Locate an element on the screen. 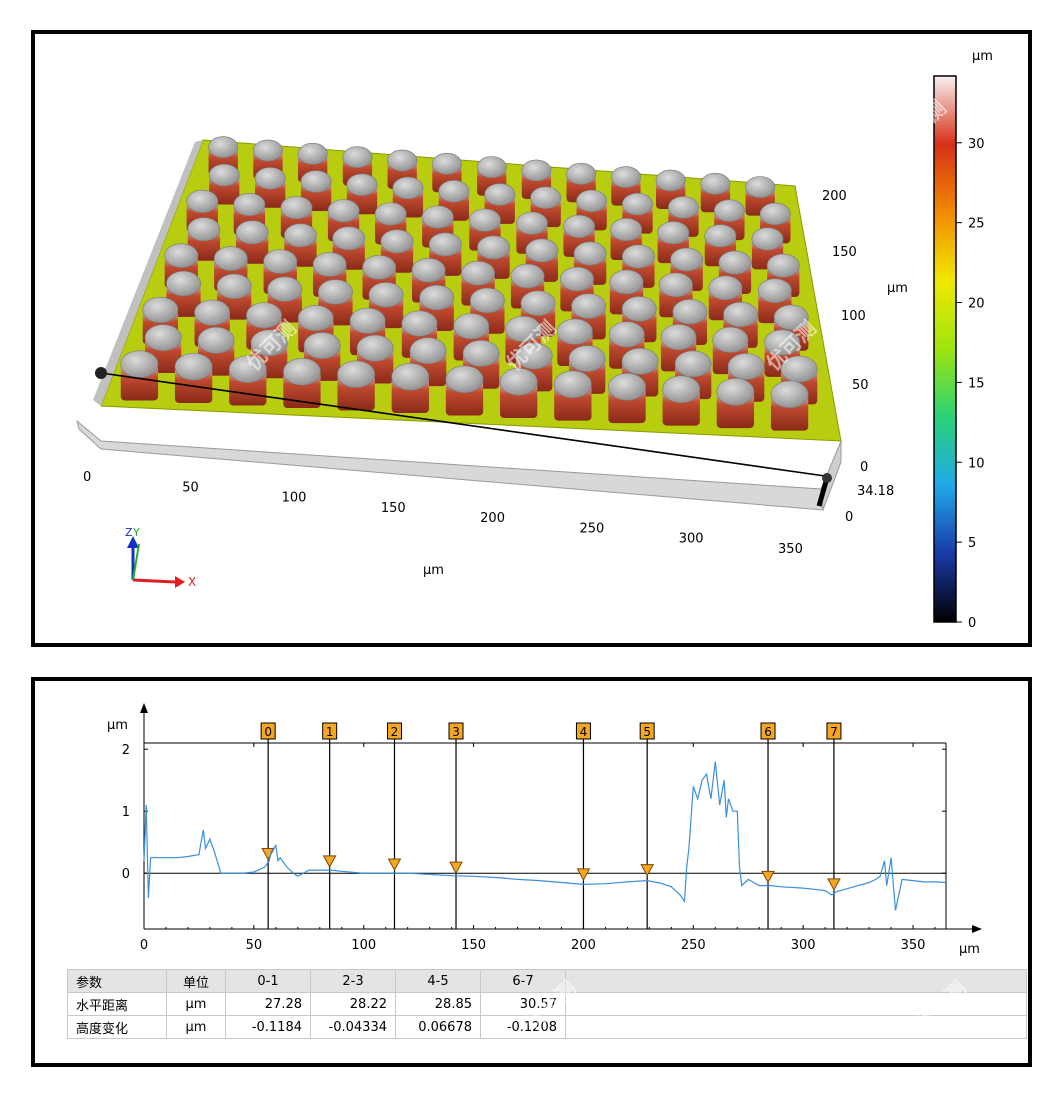 This screenshot has width=1063, height=1098. marker-label: 7 is located at coordinates (834, 732).